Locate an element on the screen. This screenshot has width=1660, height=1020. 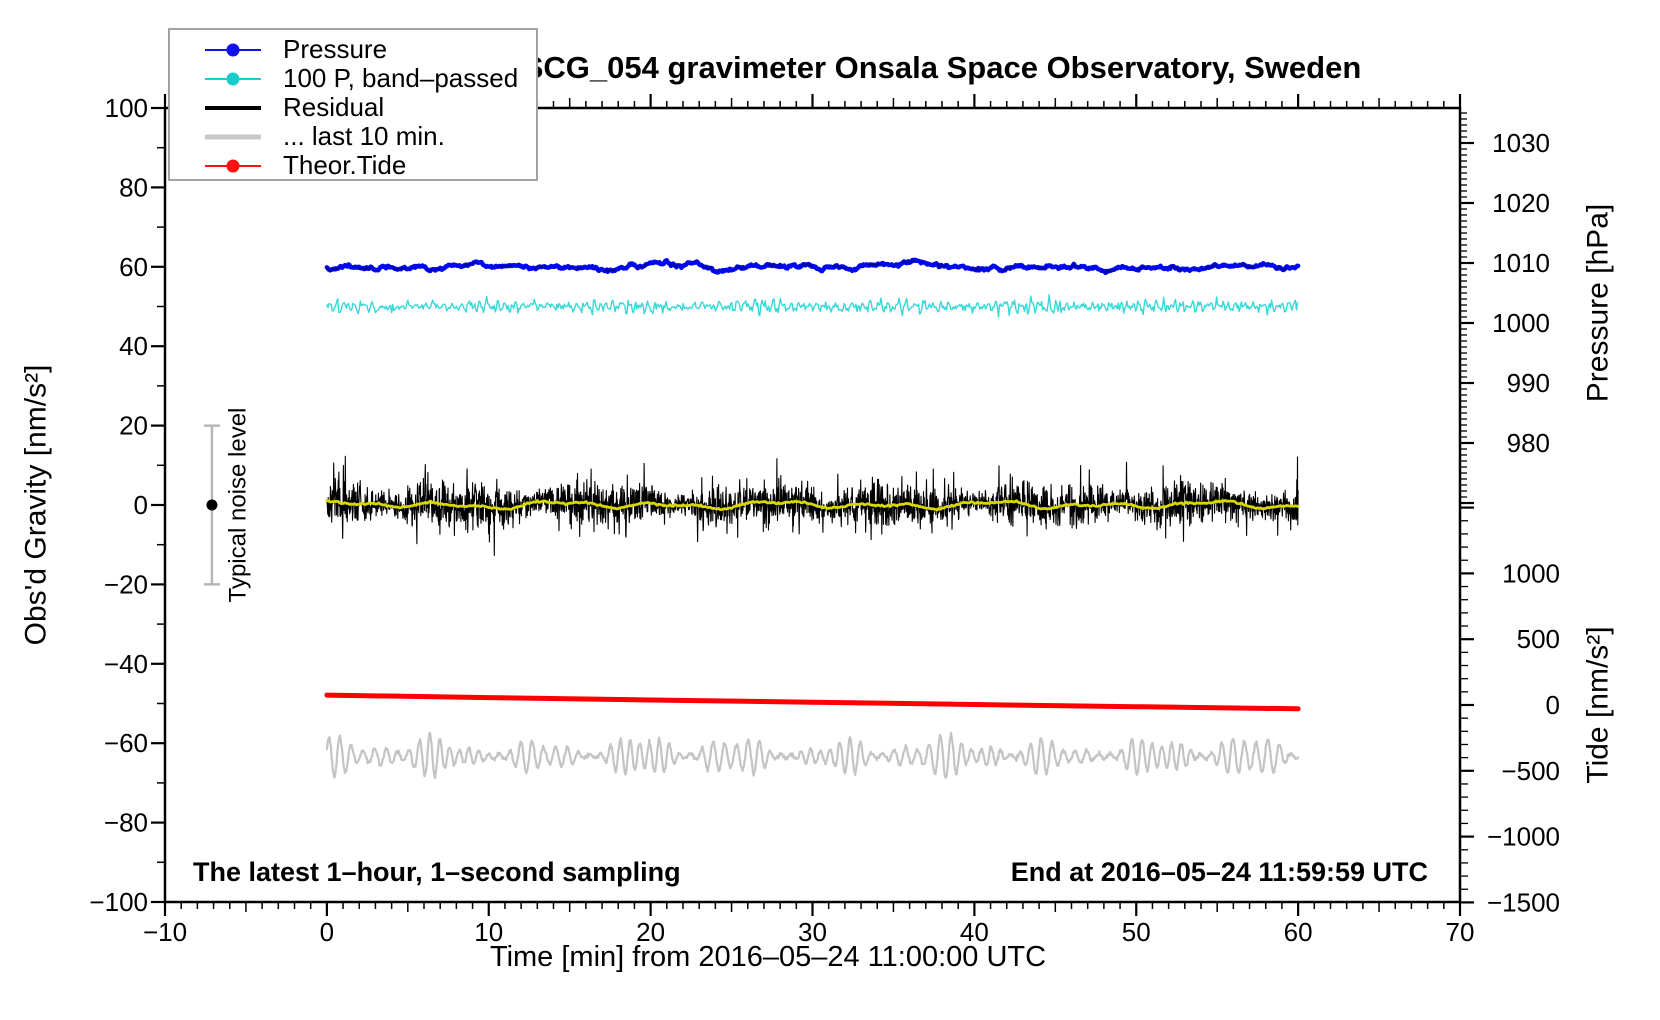
svg-text: 500 is located at coordinates (1538, 639).